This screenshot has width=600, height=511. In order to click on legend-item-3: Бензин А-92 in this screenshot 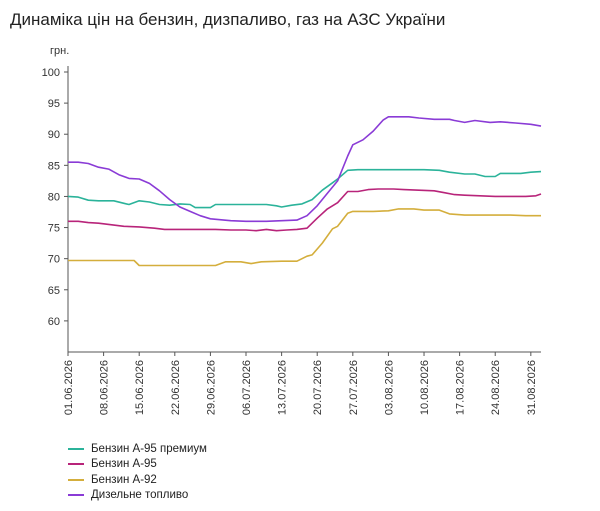, I will do `click(137, 480)`.